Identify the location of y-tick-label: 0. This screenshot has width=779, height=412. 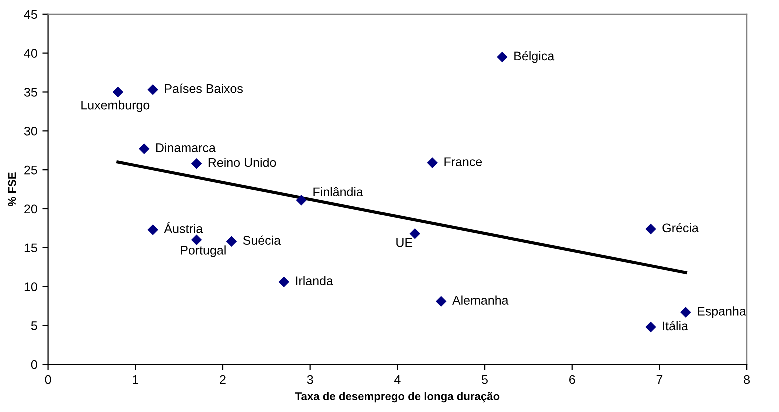
(34, 365).